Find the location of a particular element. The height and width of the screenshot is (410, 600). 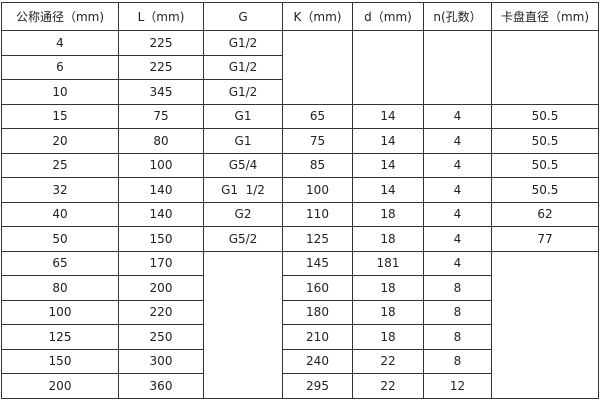

table-row: 15 75 G1 65 14 4 50.5 is located at coordinates (300, 116).